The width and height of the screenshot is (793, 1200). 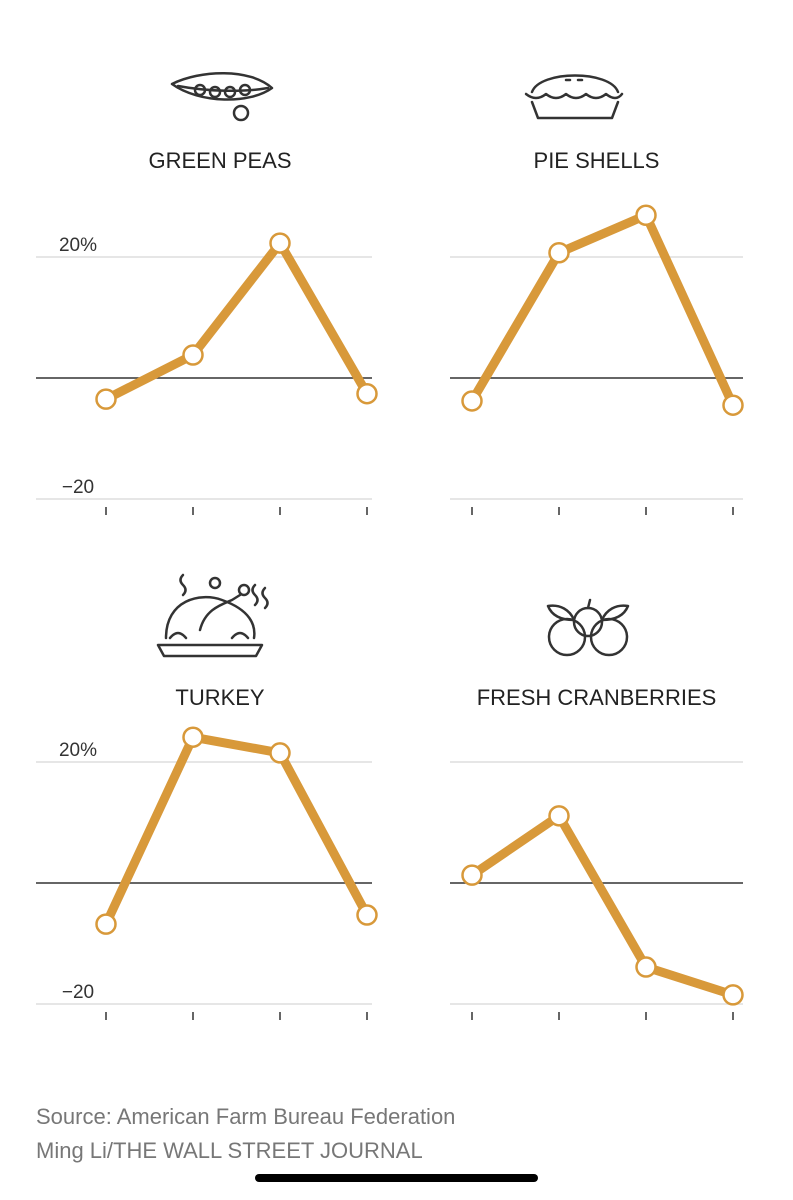 I want to click on panel-title: GREEN PEAS, so click(x=219, y=160).